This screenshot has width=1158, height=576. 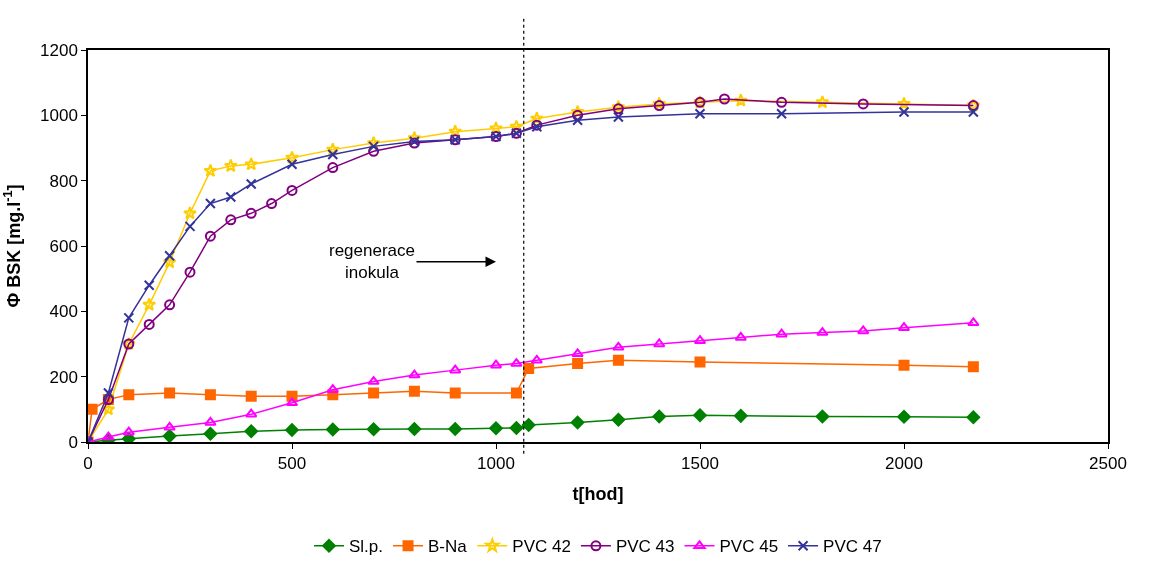 I want to click on legend-label: PVC 42, so click(x=541, y=547).